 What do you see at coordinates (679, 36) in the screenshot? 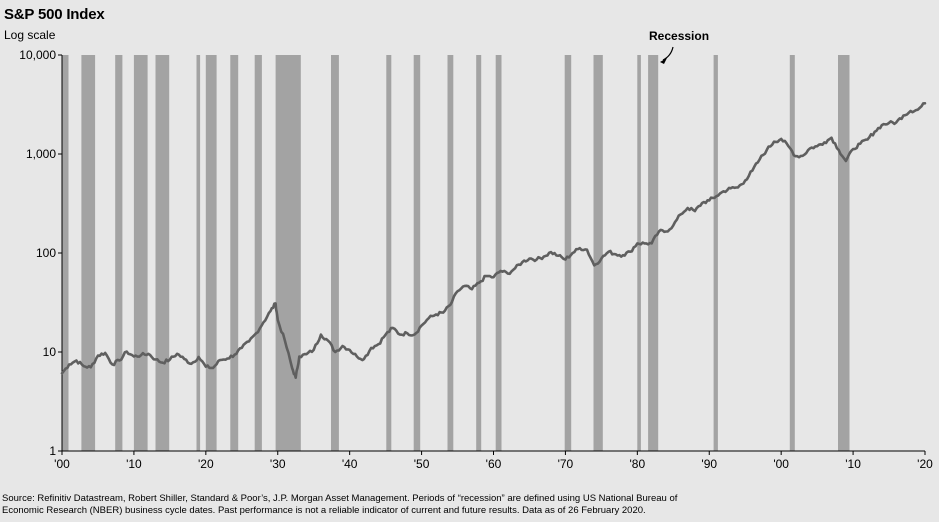
I see `recession-annotation: Recession` at bounding box center [679, 36].